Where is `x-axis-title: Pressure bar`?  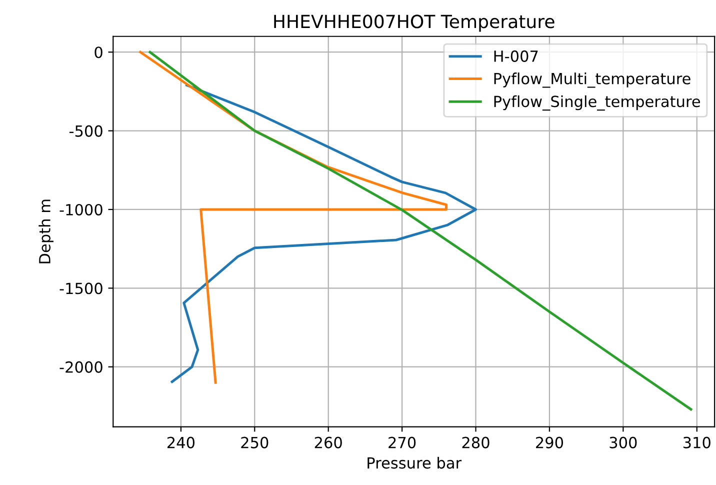 x-axis-title: Pressure bar is located at coordinates (415, 462).